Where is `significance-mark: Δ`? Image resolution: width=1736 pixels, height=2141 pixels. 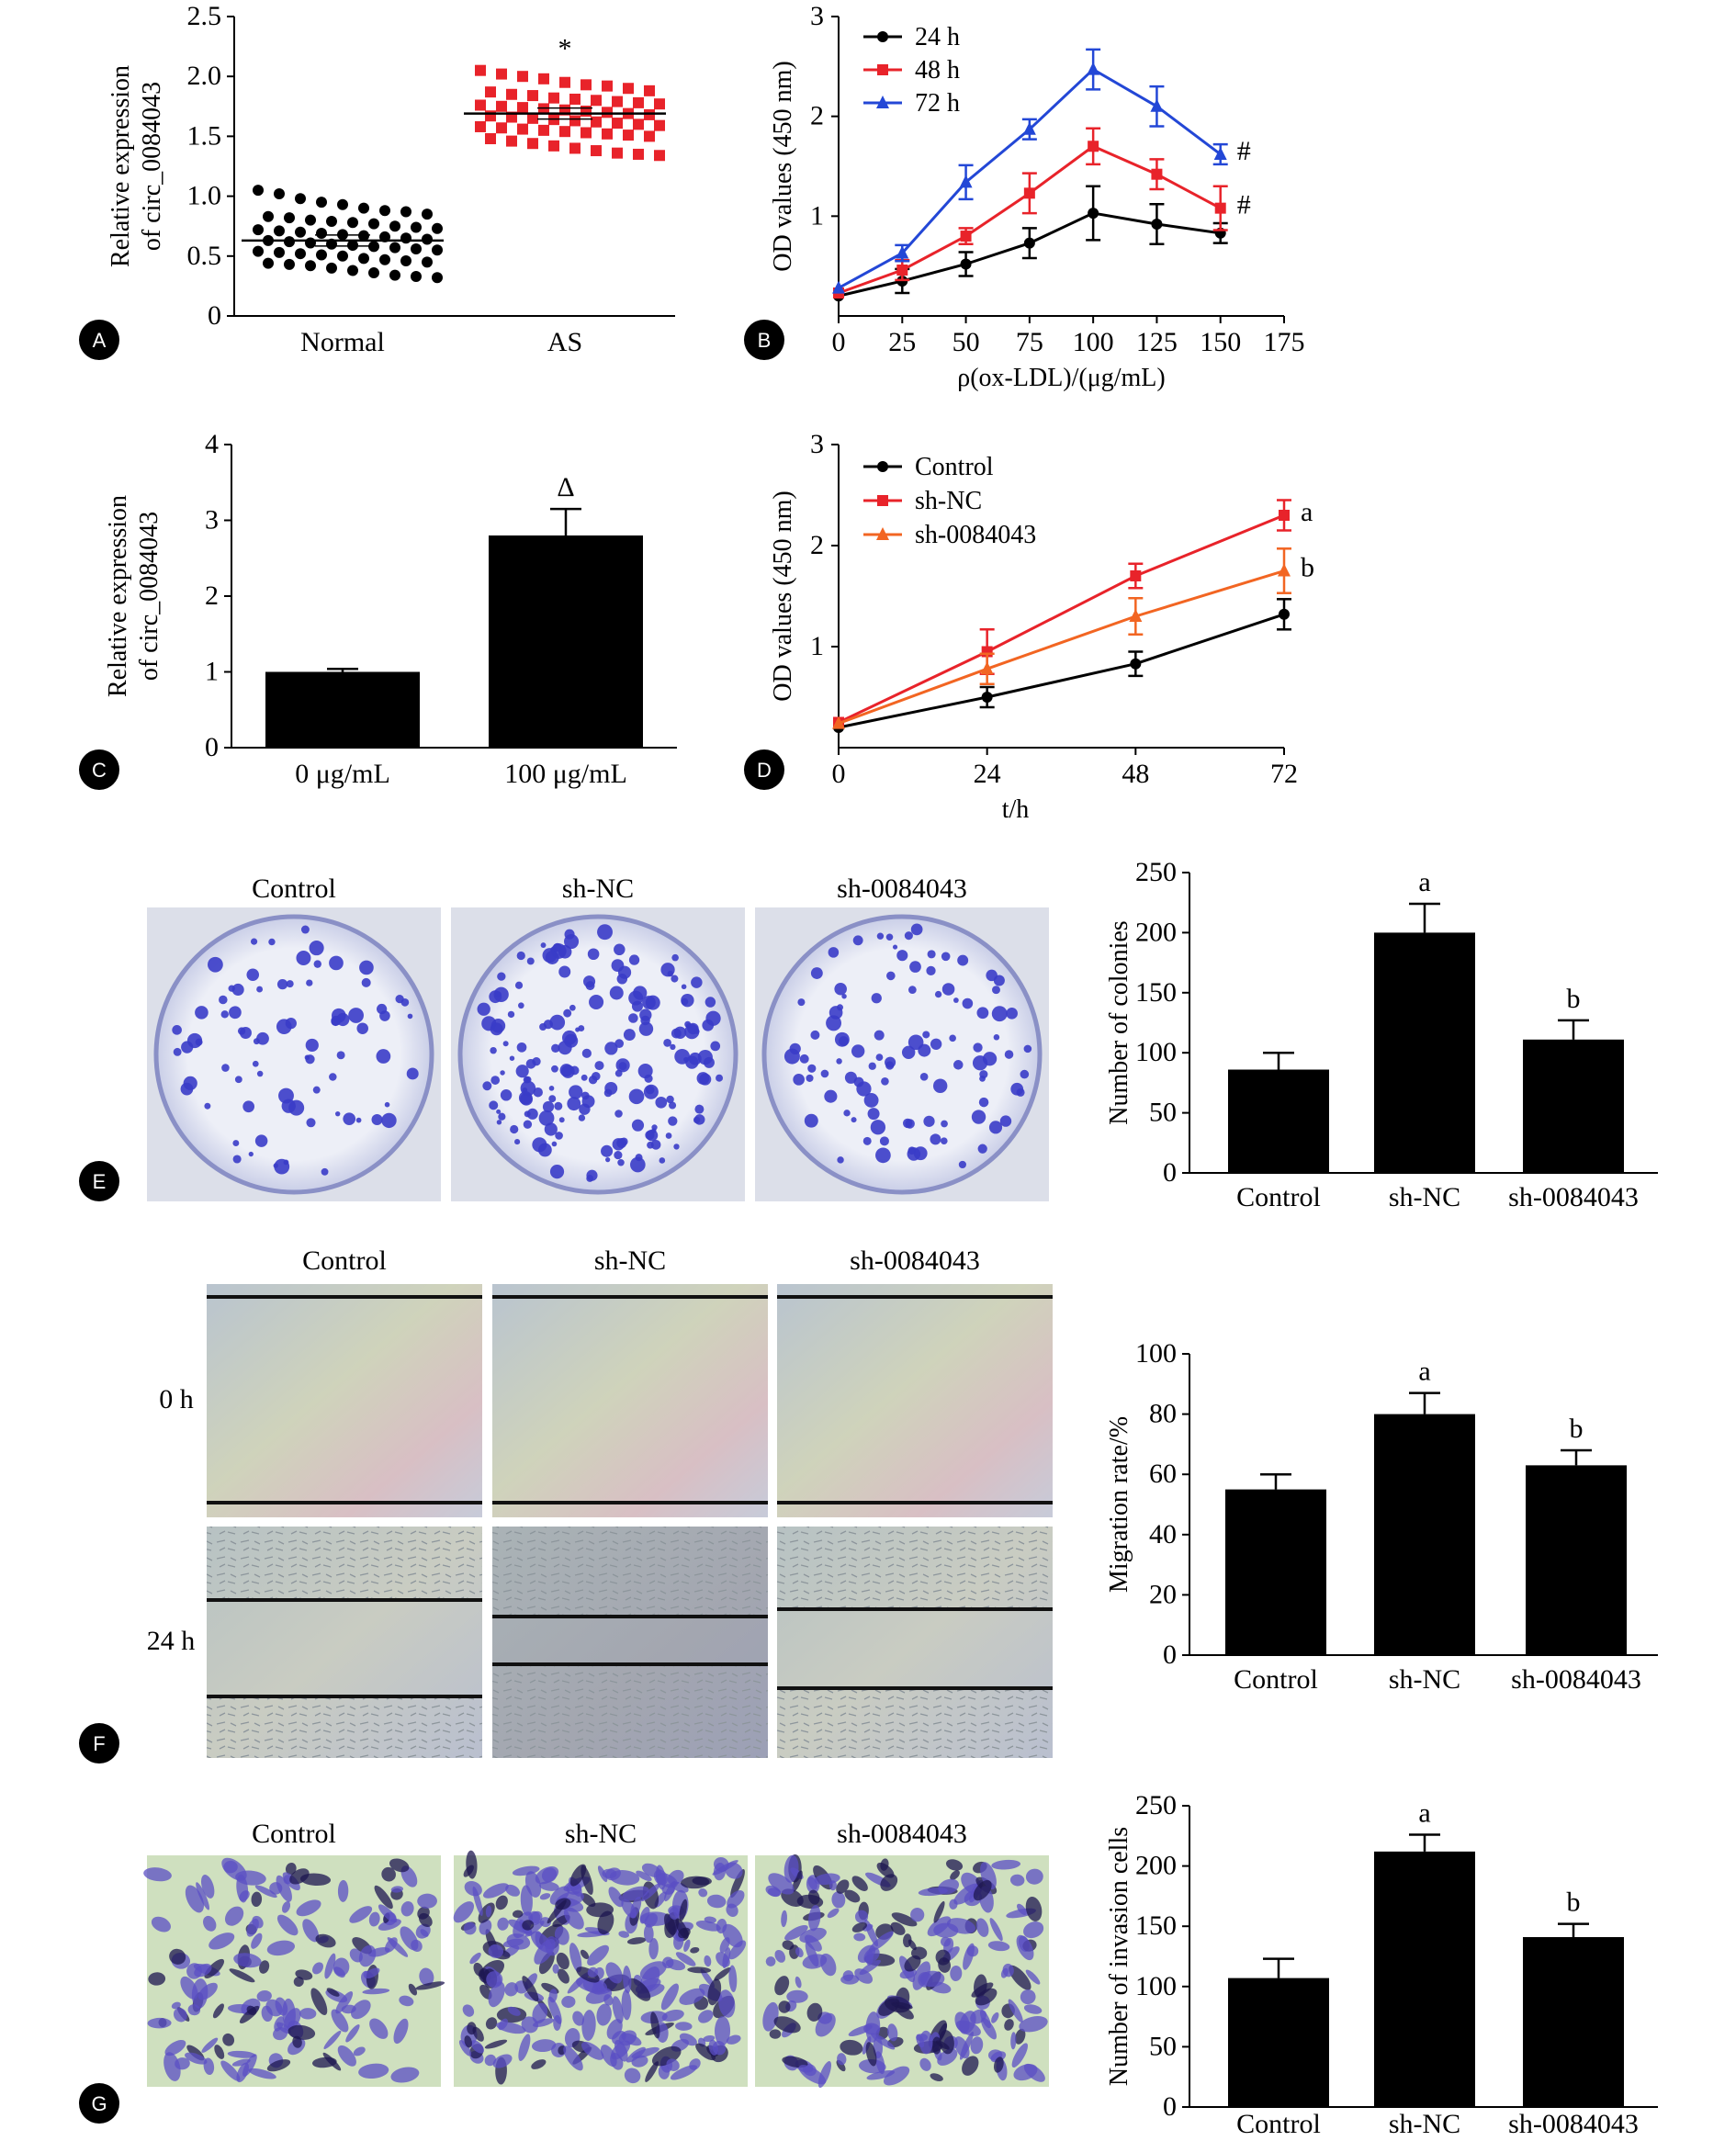 significance-mark: Δ is located at coordinates (565, 487).